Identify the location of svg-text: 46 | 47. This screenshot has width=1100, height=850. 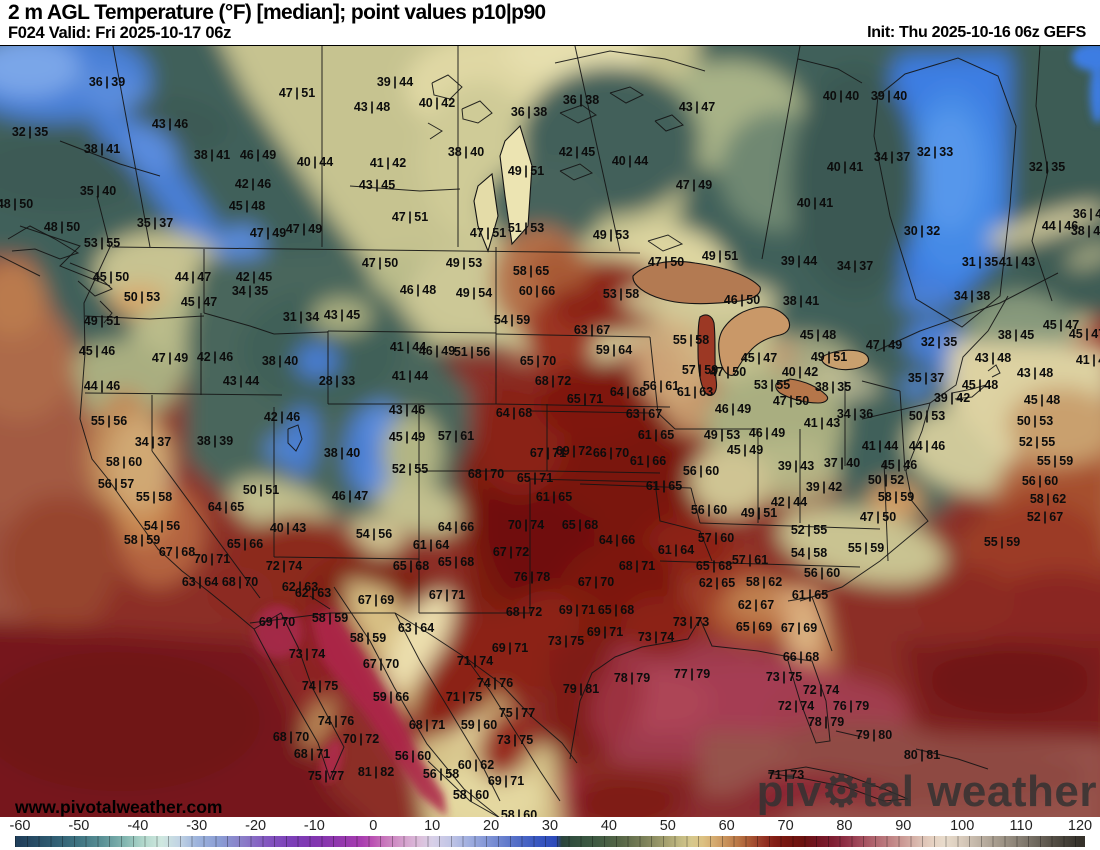
(350, 496).